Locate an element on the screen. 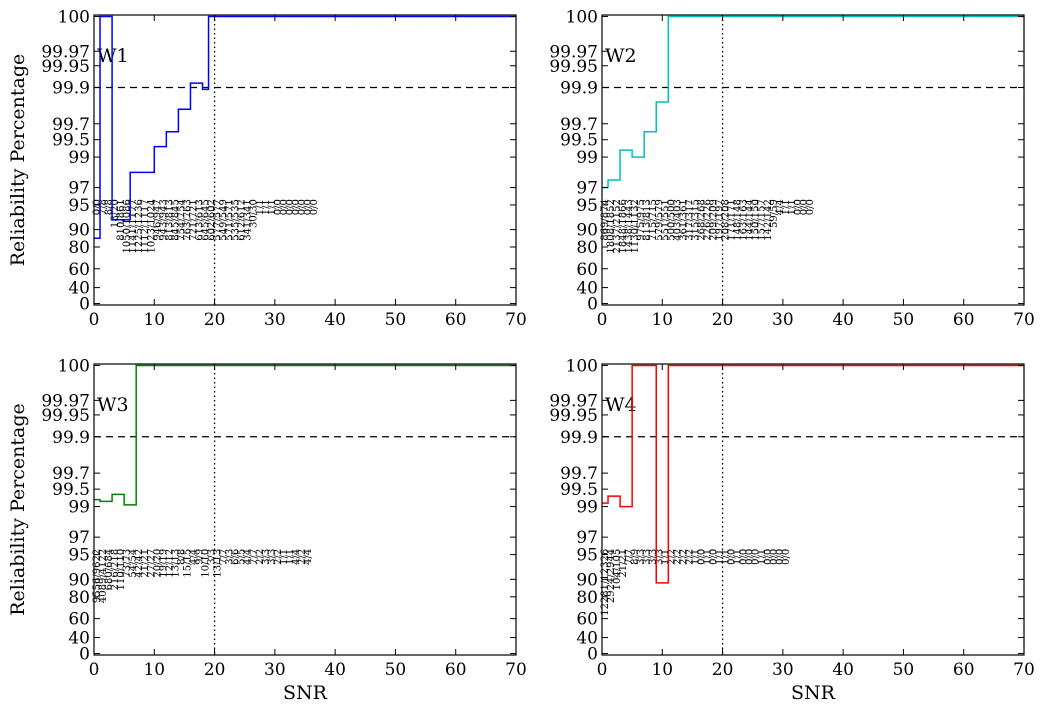  count-label: 150/150 is located at coordinates (756, 220).